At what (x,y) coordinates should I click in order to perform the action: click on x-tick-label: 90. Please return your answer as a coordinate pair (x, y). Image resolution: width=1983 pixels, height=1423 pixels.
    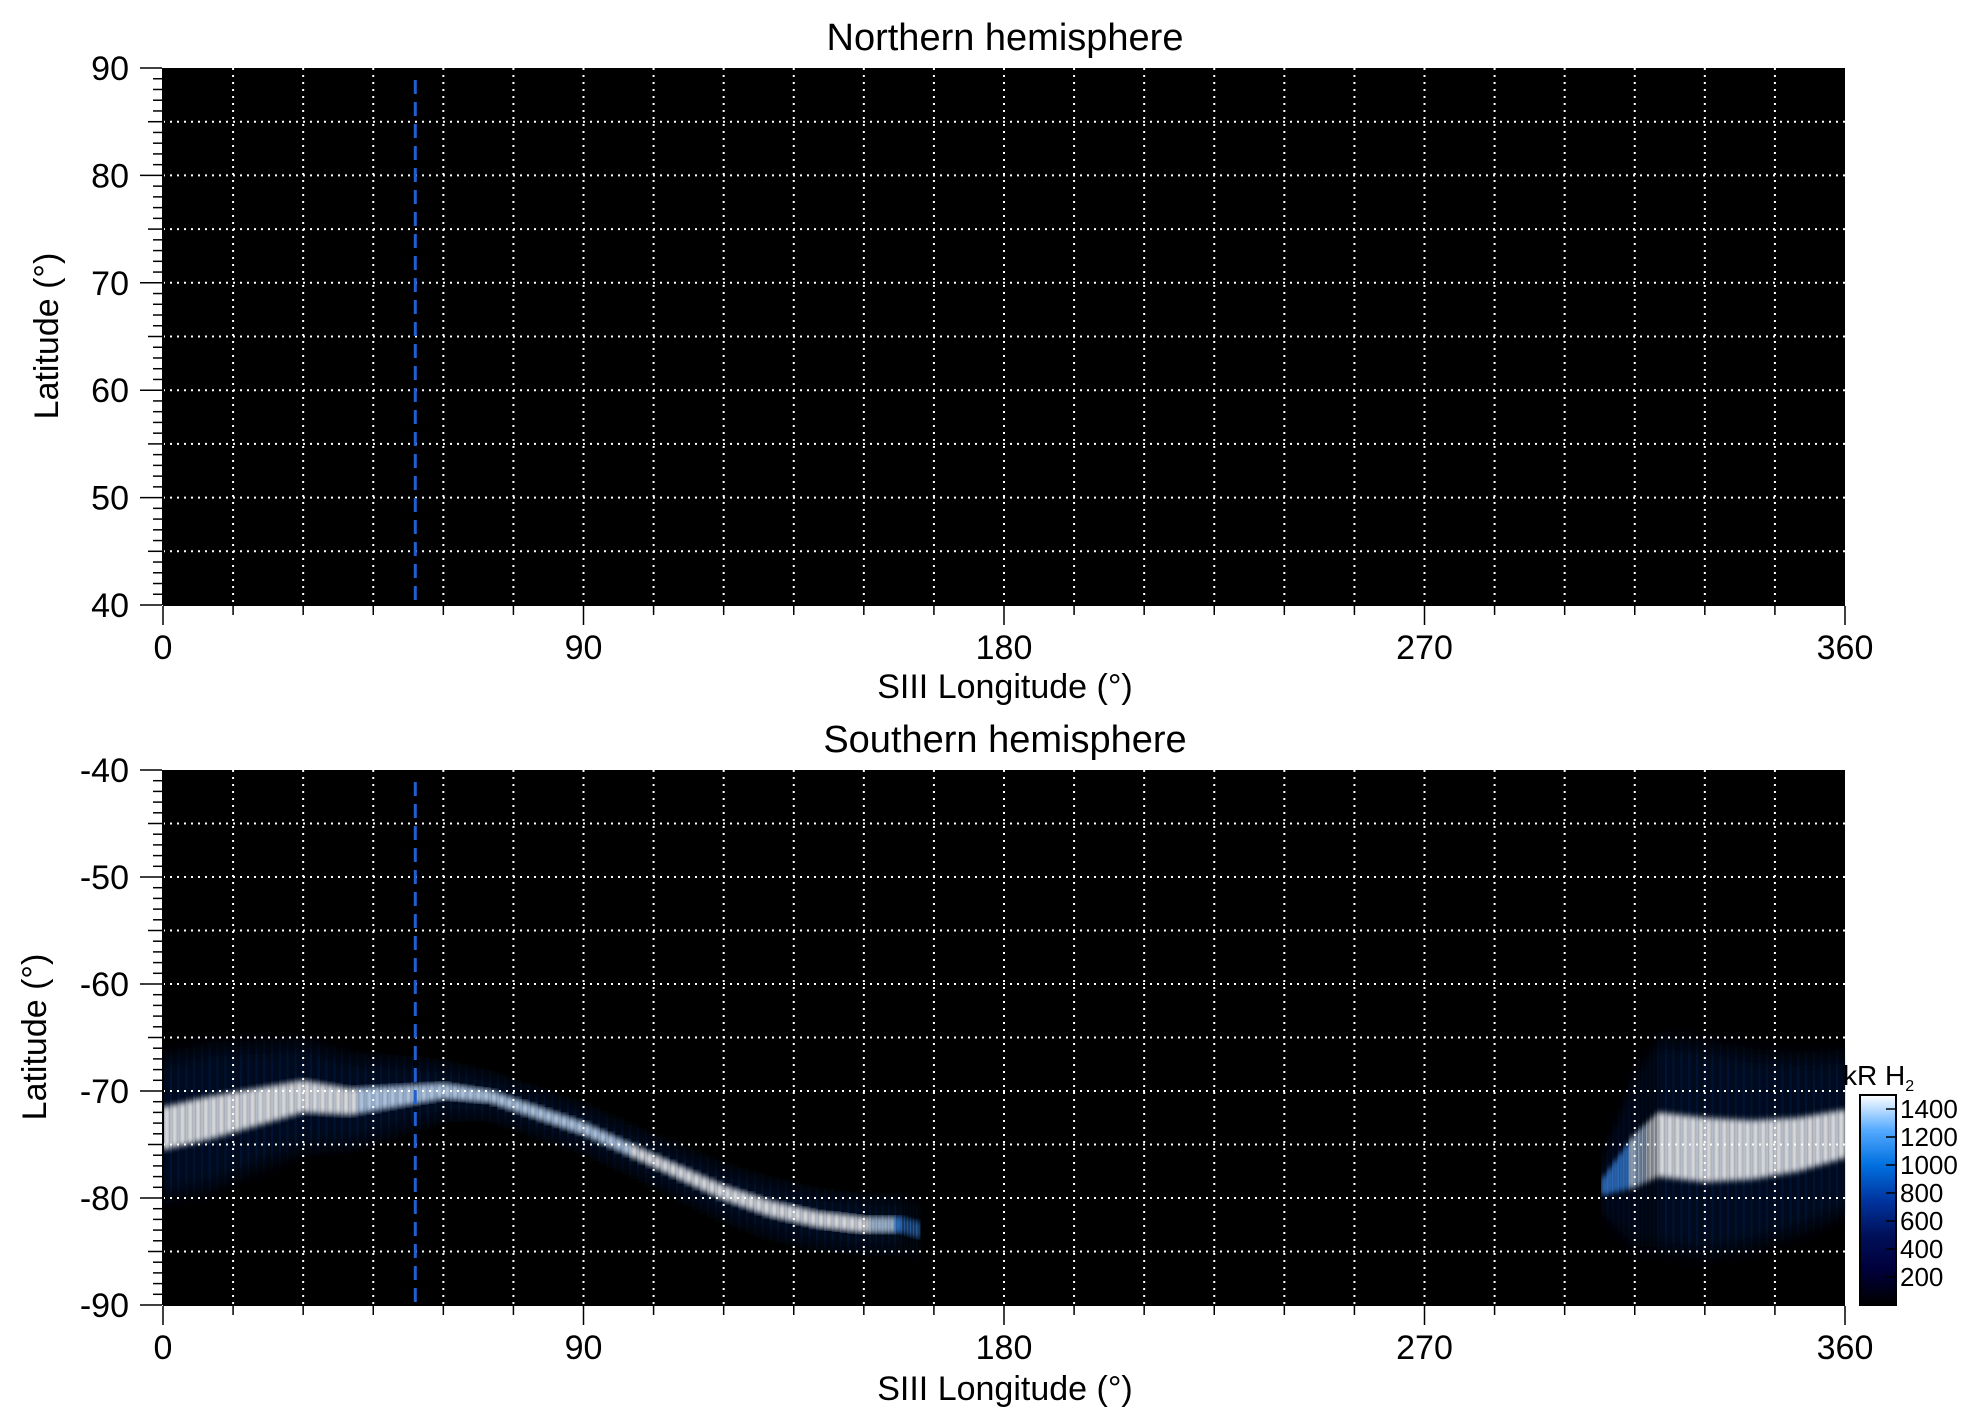
    Looking at the image, I should click on (584, 648).